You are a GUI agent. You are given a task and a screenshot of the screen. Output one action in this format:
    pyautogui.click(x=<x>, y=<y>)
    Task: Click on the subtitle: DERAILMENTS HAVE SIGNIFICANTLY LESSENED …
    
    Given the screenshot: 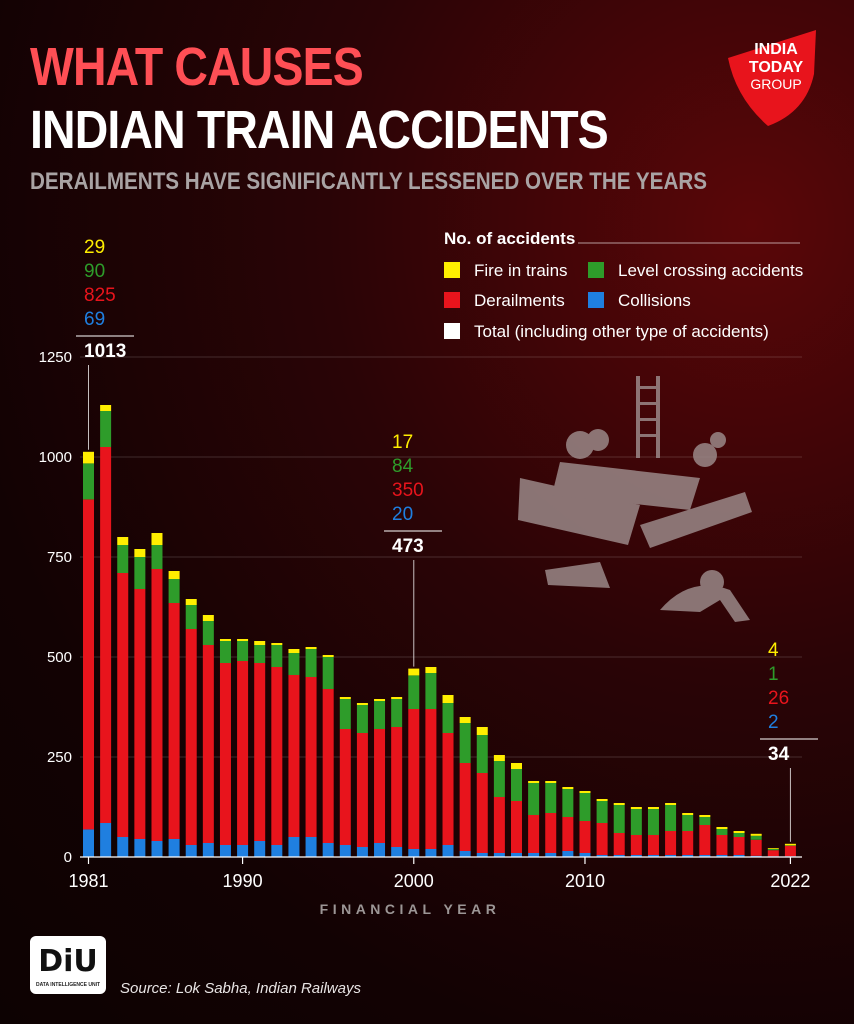 What is the action you would take?
    pyautogui.click(x=369, y=181)
    